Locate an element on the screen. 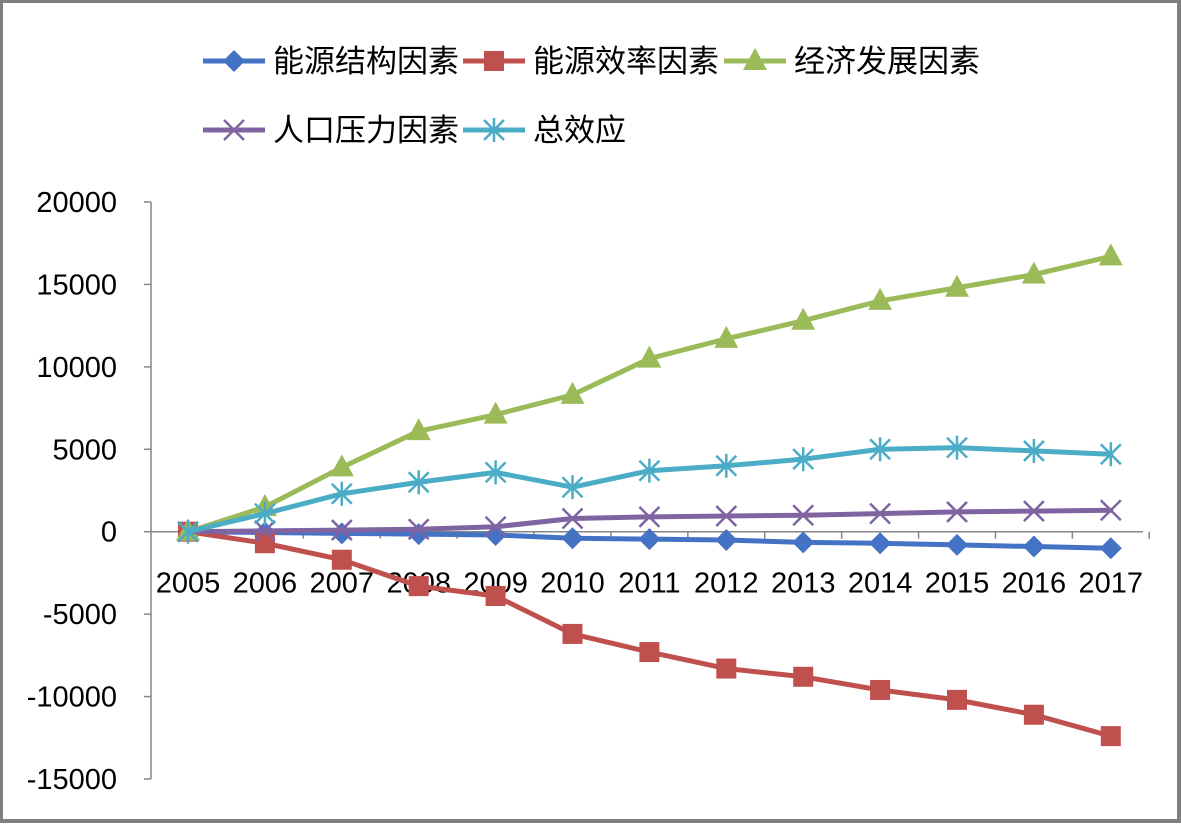 The image size is (1181, 826). y-tick-label: 0 is located at coordinates (109, 533).